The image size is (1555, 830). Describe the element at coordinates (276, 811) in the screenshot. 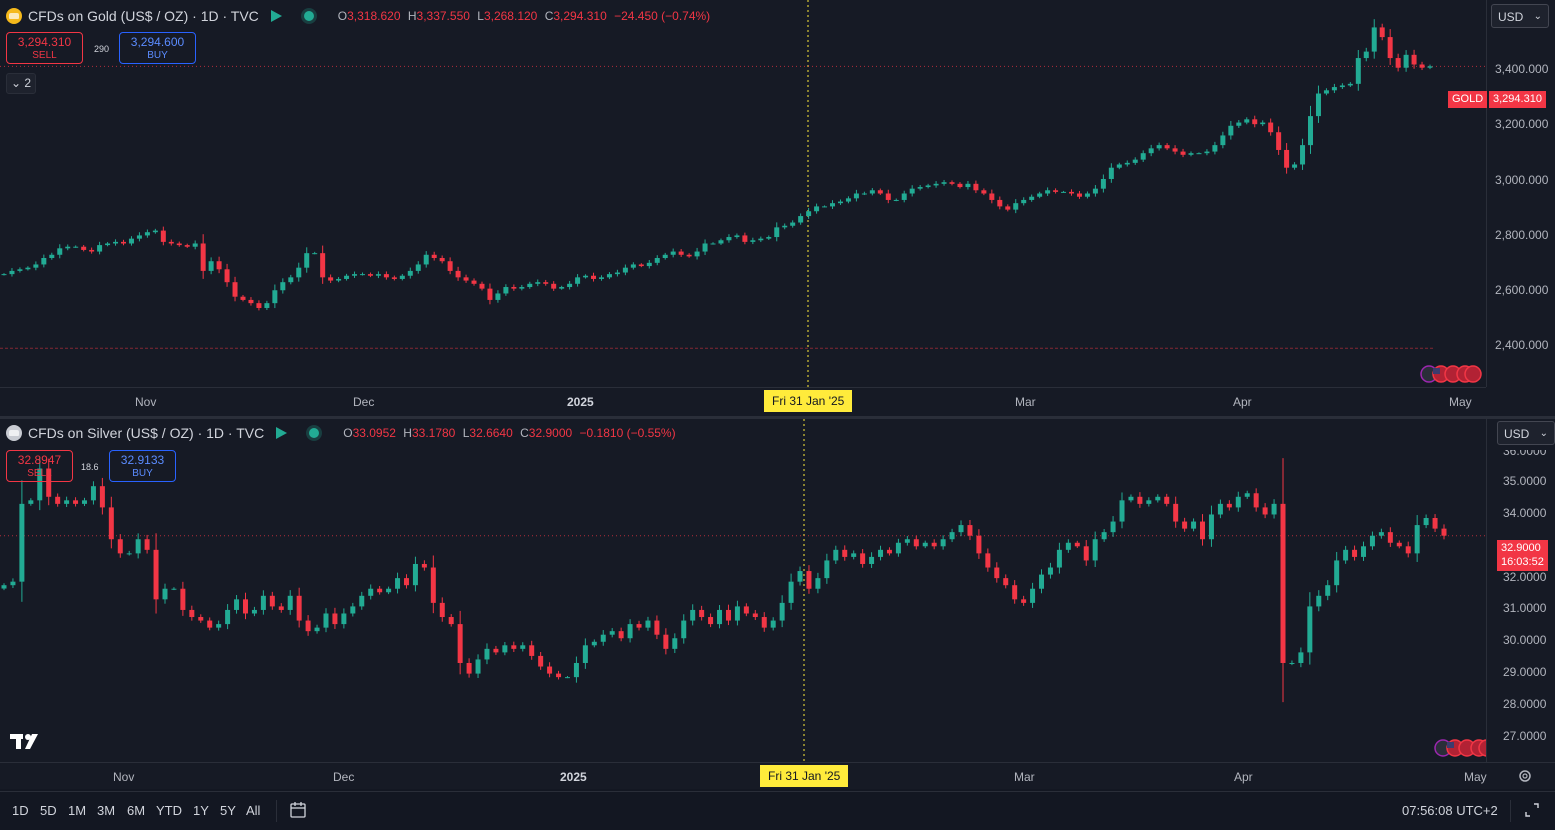

I see `toolbar-divider` at that location.